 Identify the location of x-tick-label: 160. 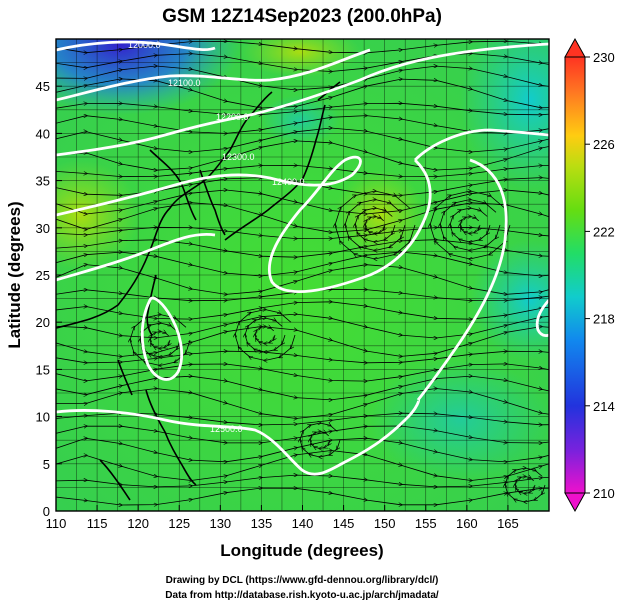
(467, 523).